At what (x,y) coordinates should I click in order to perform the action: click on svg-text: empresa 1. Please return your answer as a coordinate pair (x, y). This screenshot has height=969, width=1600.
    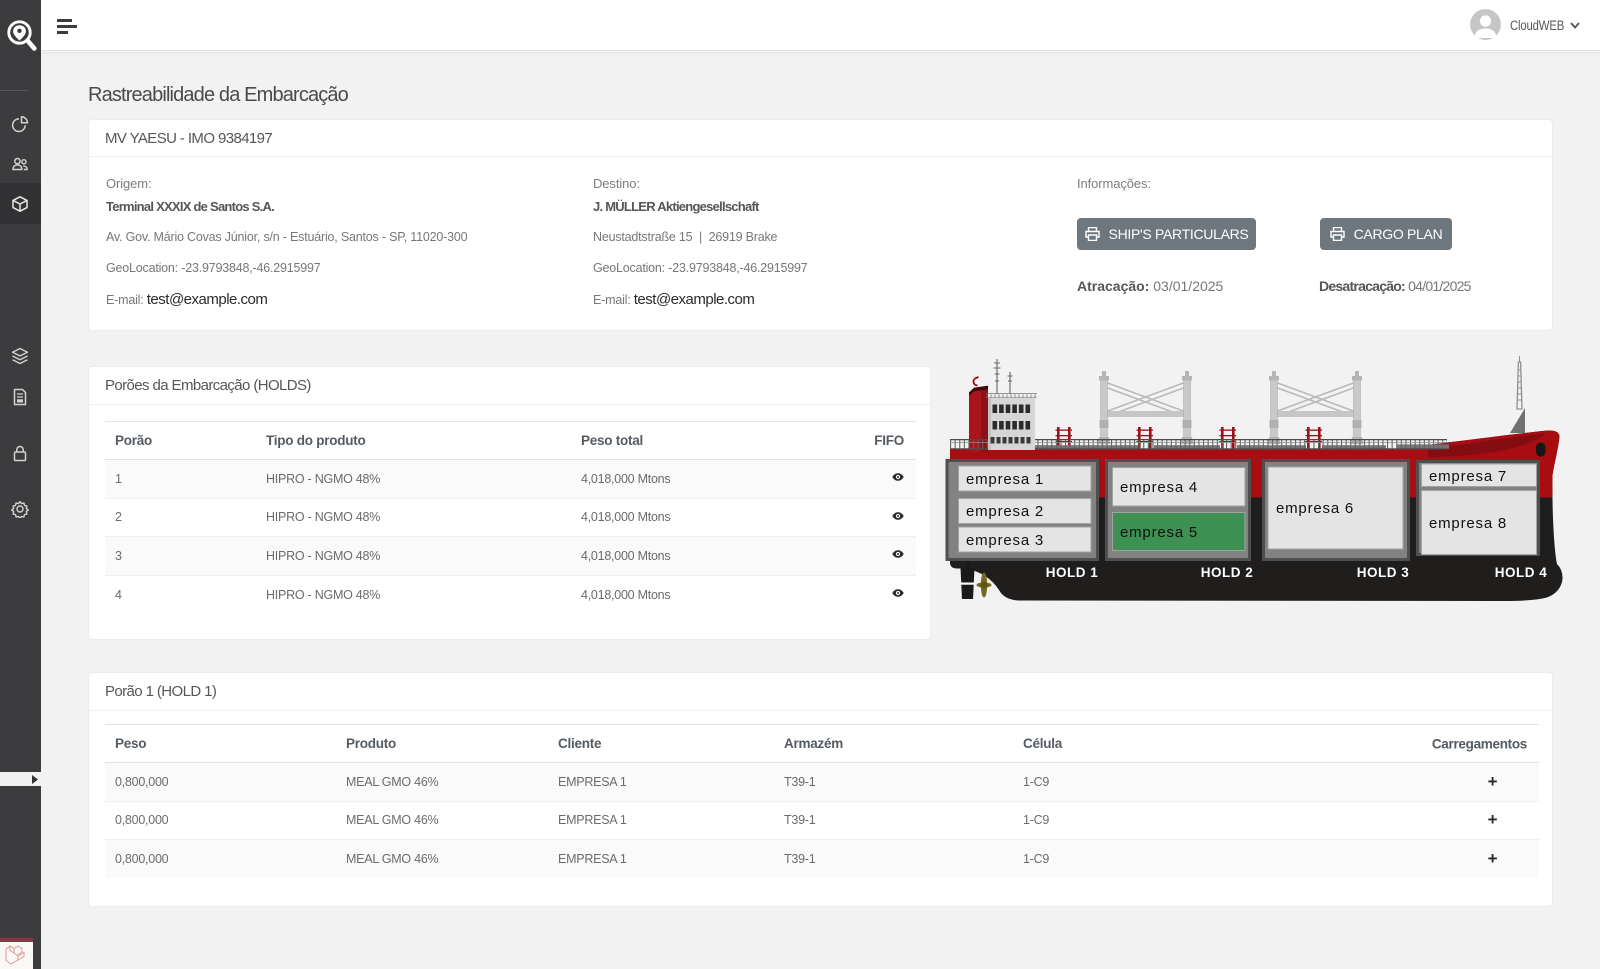
    Looking at the image, I should click on (1005, 479).